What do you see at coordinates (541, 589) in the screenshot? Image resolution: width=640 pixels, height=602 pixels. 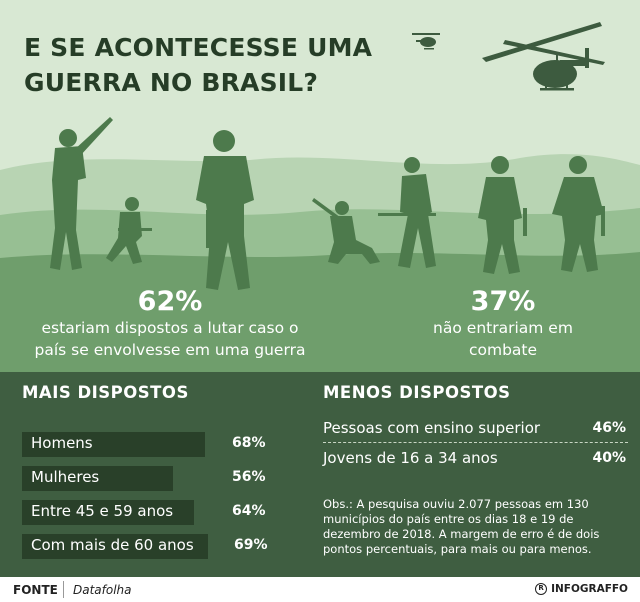 I see `infograffo-logo-icon: R` at bounding box center [541, 589].